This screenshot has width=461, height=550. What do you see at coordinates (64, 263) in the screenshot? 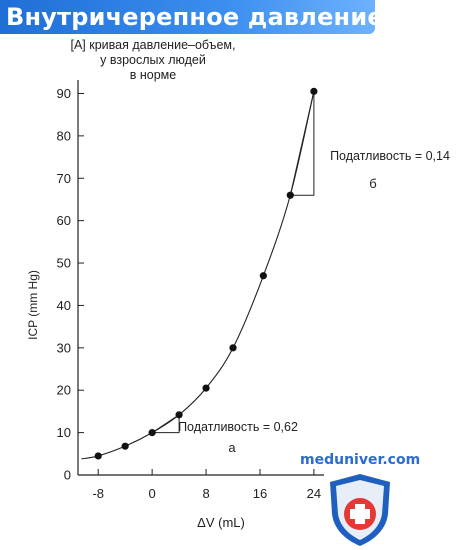
I see `y-tick-label: 50` at bounding box center [64, 263].